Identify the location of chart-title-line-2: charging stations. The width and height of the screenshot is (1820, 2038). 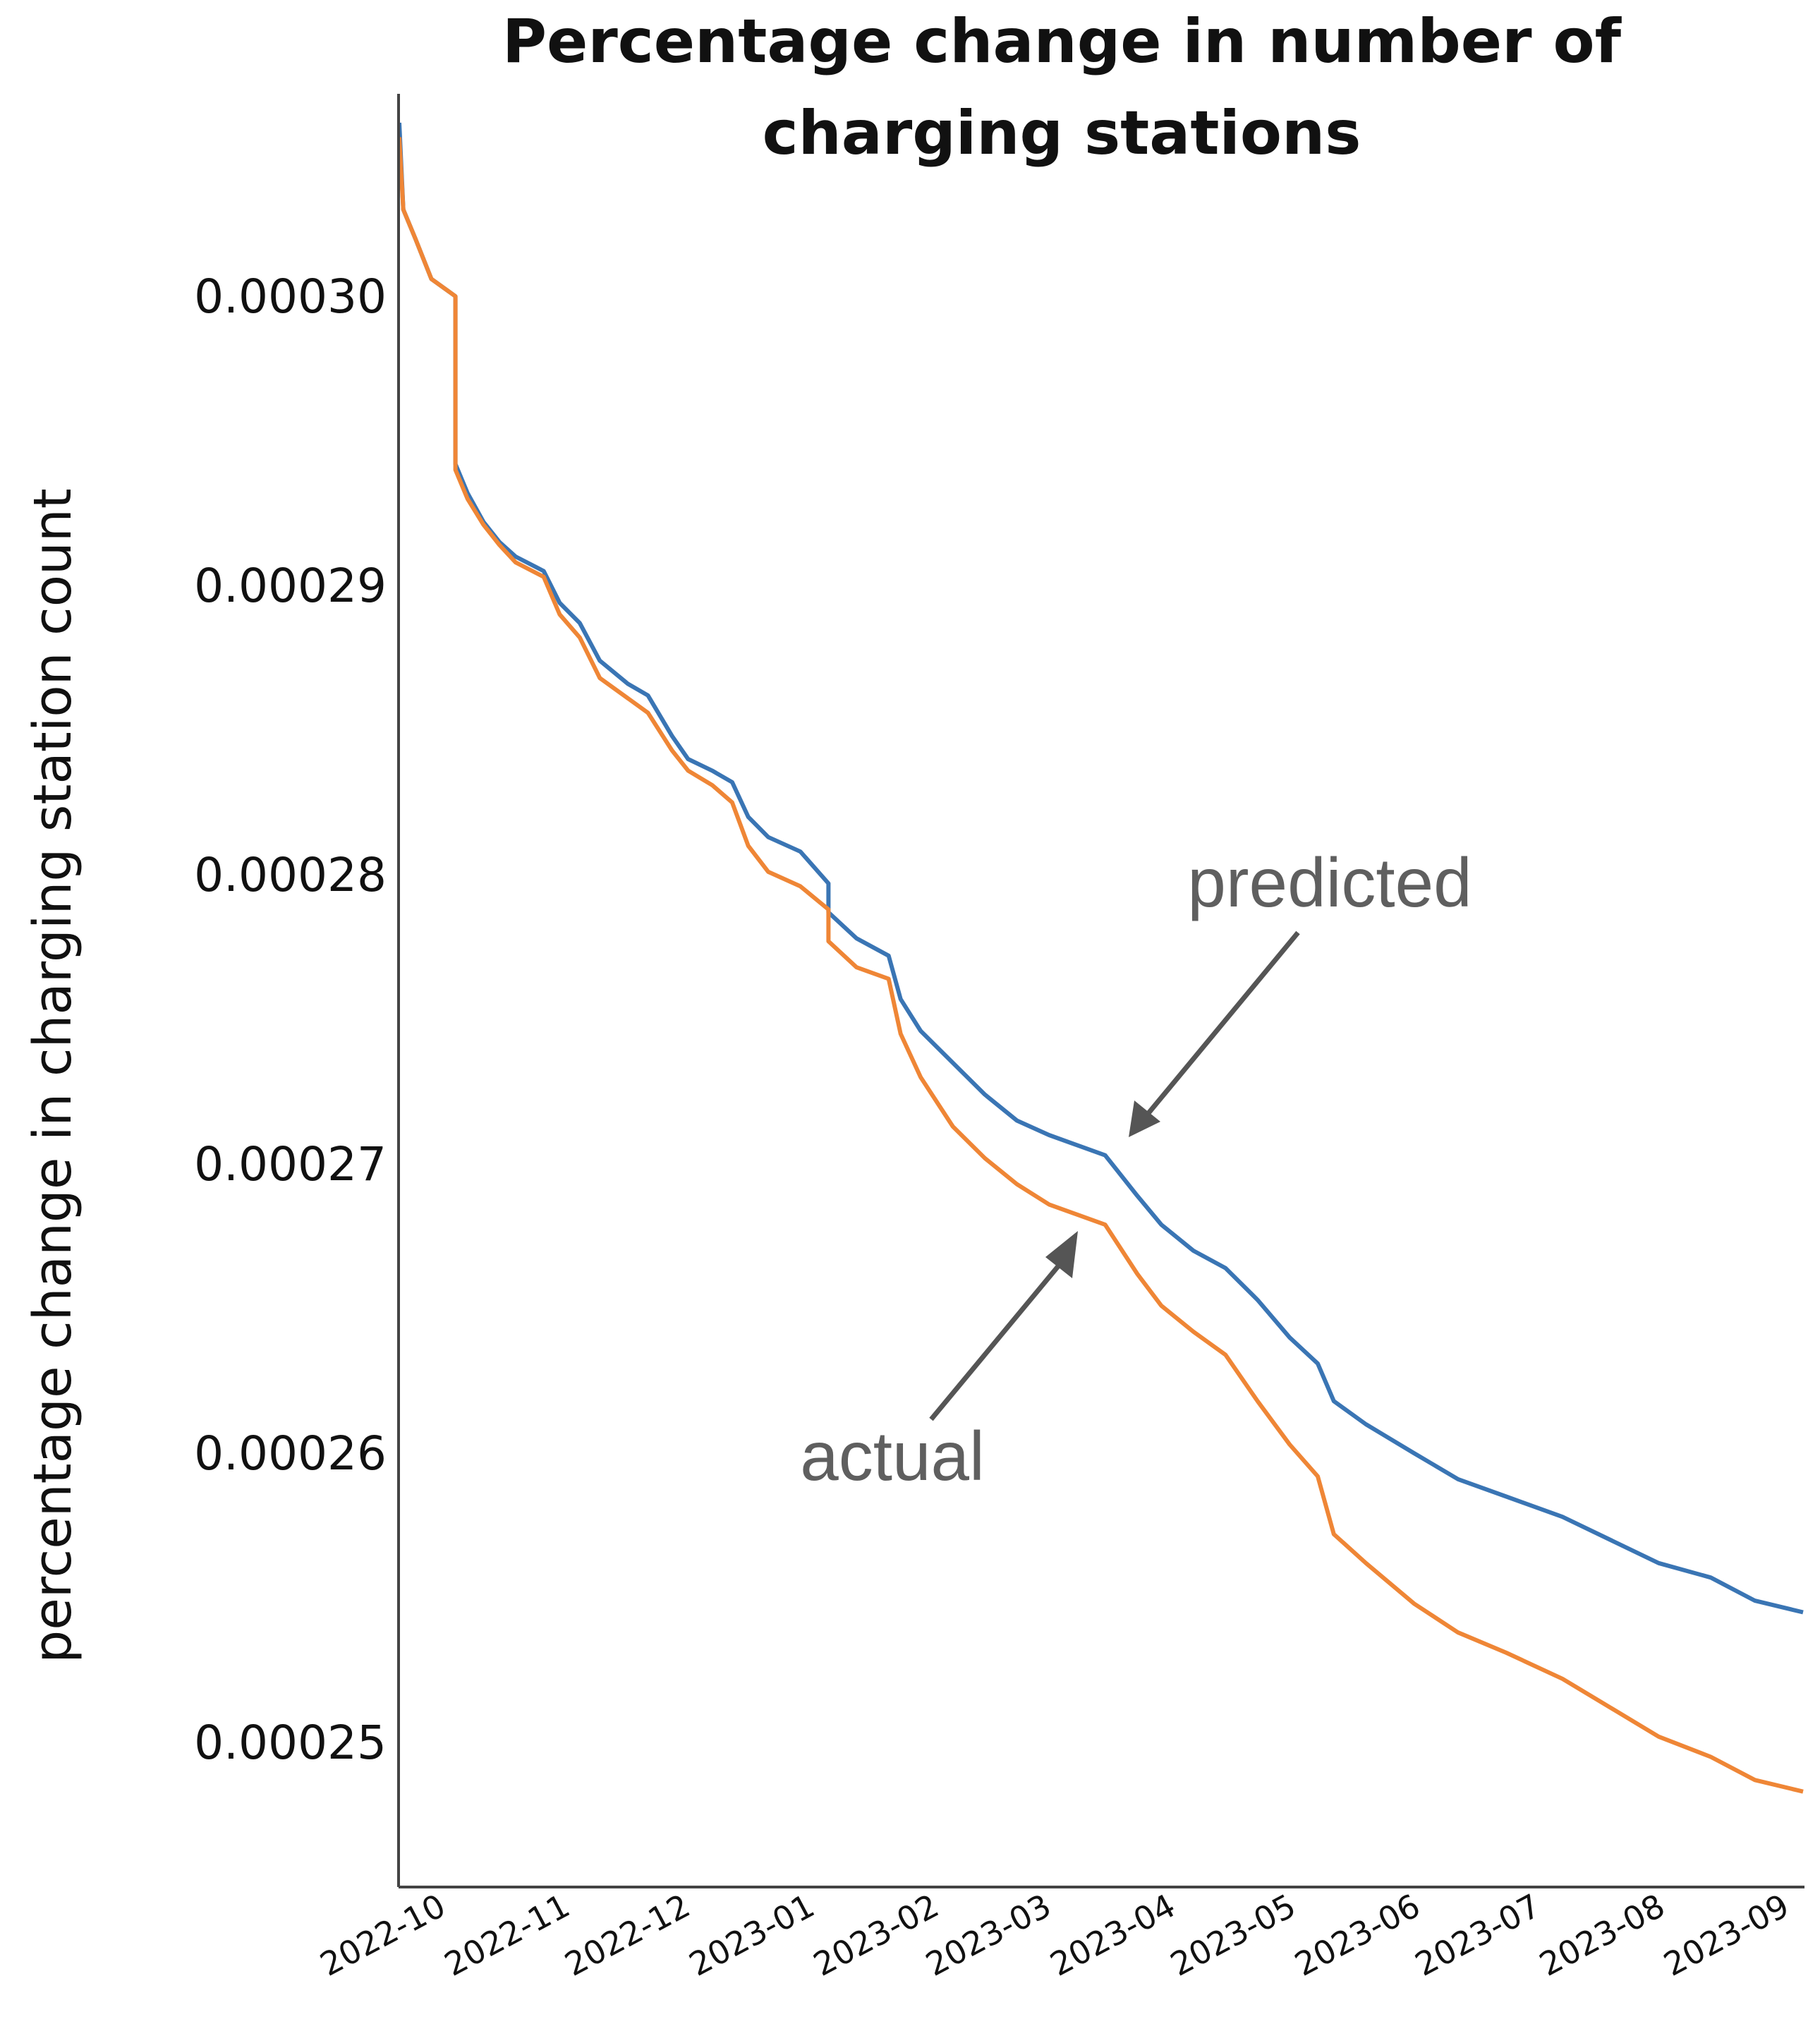
(1062, 133).